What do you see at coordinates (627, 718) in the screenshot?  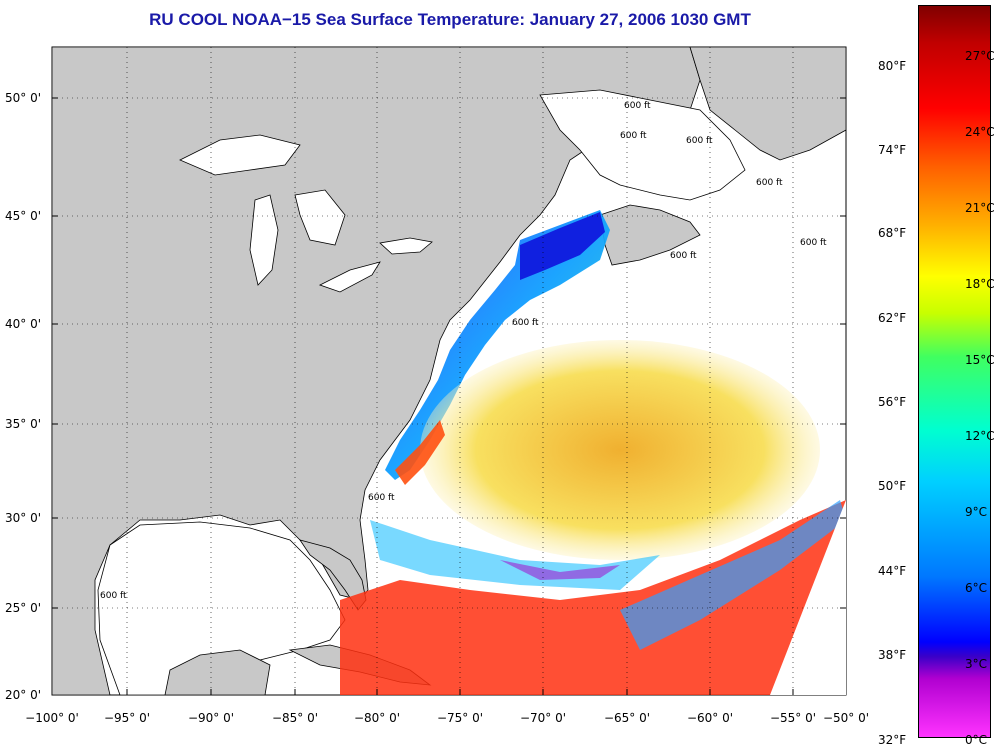 I see `lon-label: −65° 0'` at bounding box center [627, 718].